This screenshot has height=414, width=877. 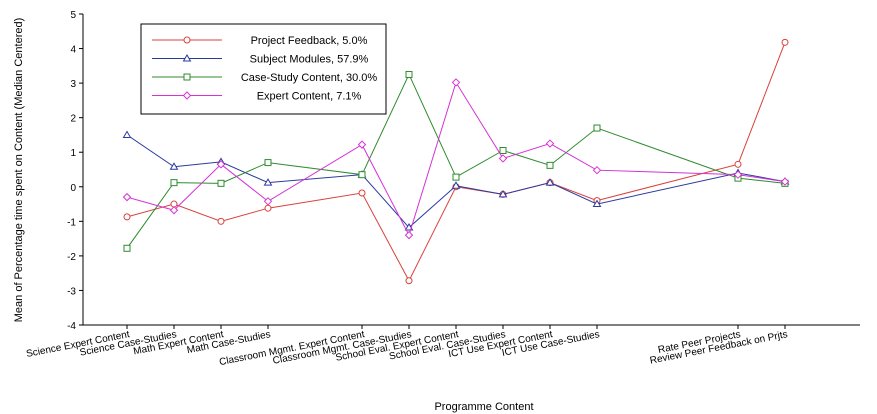 What do you see at coordinates (71, 291) in the screenshot?
I see `y-tick-label: -3` at bounding box center [71, 291].